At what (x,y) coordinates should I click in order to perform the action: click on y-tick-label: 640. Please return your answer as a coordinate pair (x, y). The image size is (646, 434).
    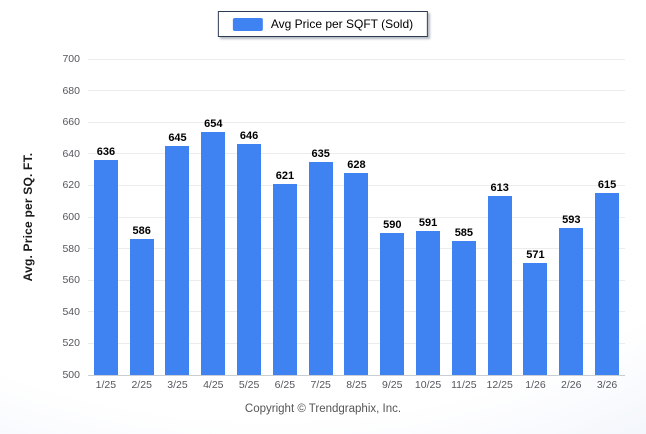
    Looking at the image, I should click on (71, 153).